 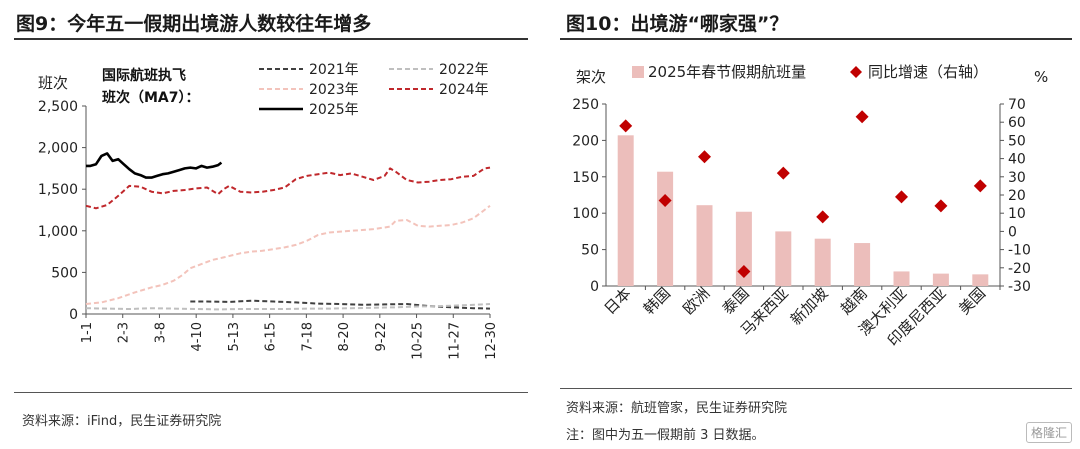 What do you see at coordinates (1019, 269) in the screenshot?
I see `right-y-tick-label: -20` at bounding box center [1019, 269].